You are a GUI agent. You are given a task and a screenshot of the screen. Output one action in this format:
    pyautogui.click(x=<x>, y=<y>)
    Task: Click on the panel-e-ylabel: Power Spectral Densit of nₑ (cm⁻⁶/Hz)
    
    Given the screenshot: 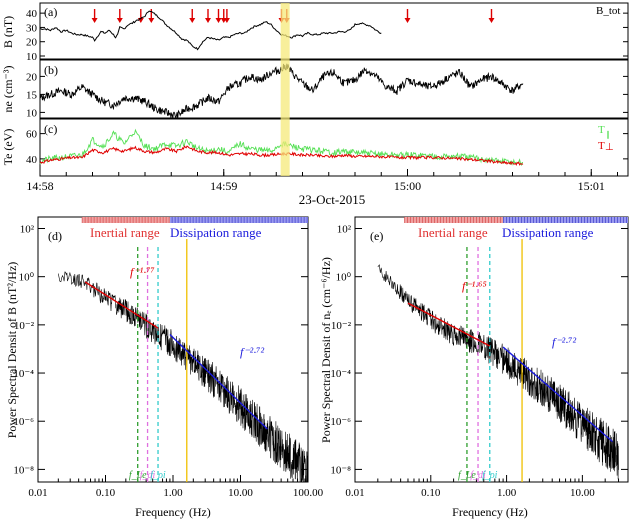 What is the action you would take?
    pyautogui.click(x=326, y=350)
    